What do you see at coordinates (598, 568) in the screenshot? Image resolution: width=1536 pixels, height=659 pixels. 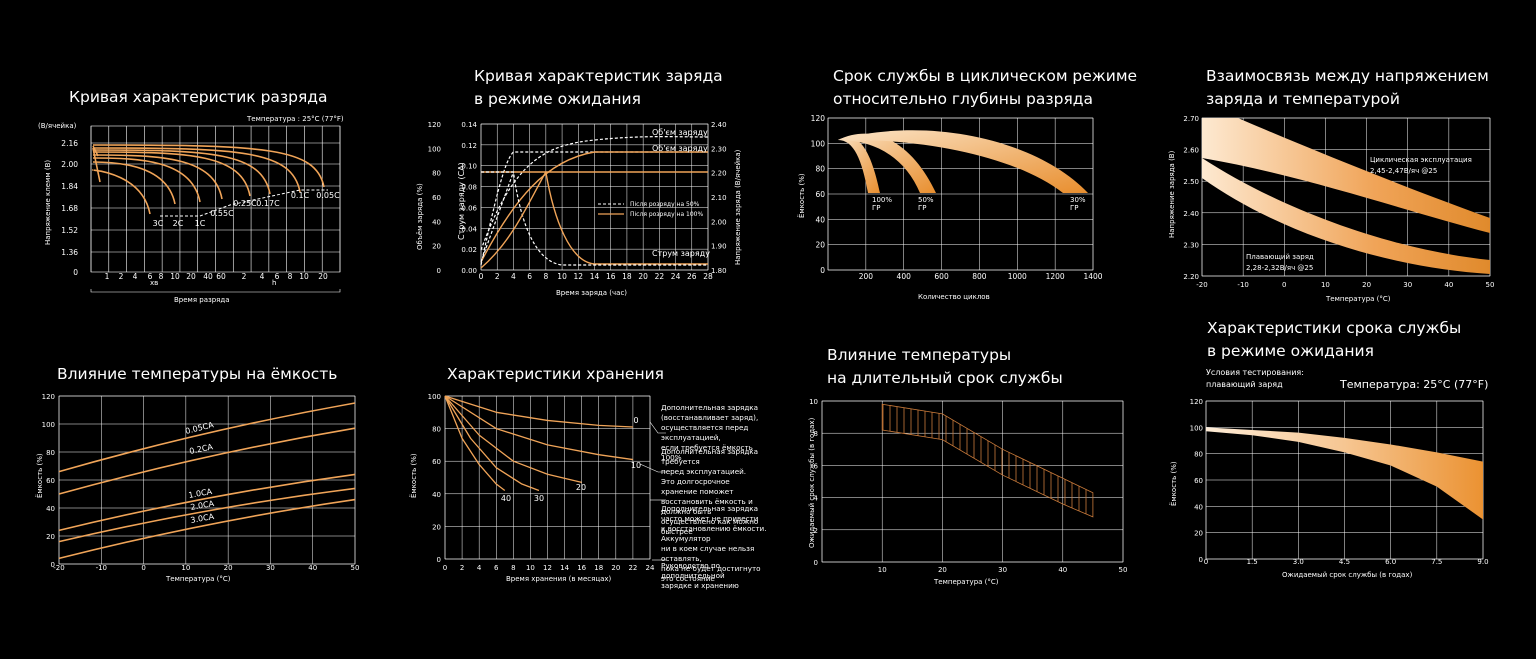 I see `st-xtick: 18` at bounding box center [598, 568].